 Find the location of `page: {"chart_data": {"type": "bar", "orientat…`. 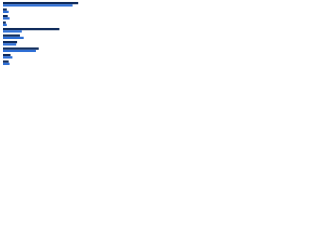

page: {"chart_data": {"type": "bar", "orientat… is located at coordinates (50, 35).